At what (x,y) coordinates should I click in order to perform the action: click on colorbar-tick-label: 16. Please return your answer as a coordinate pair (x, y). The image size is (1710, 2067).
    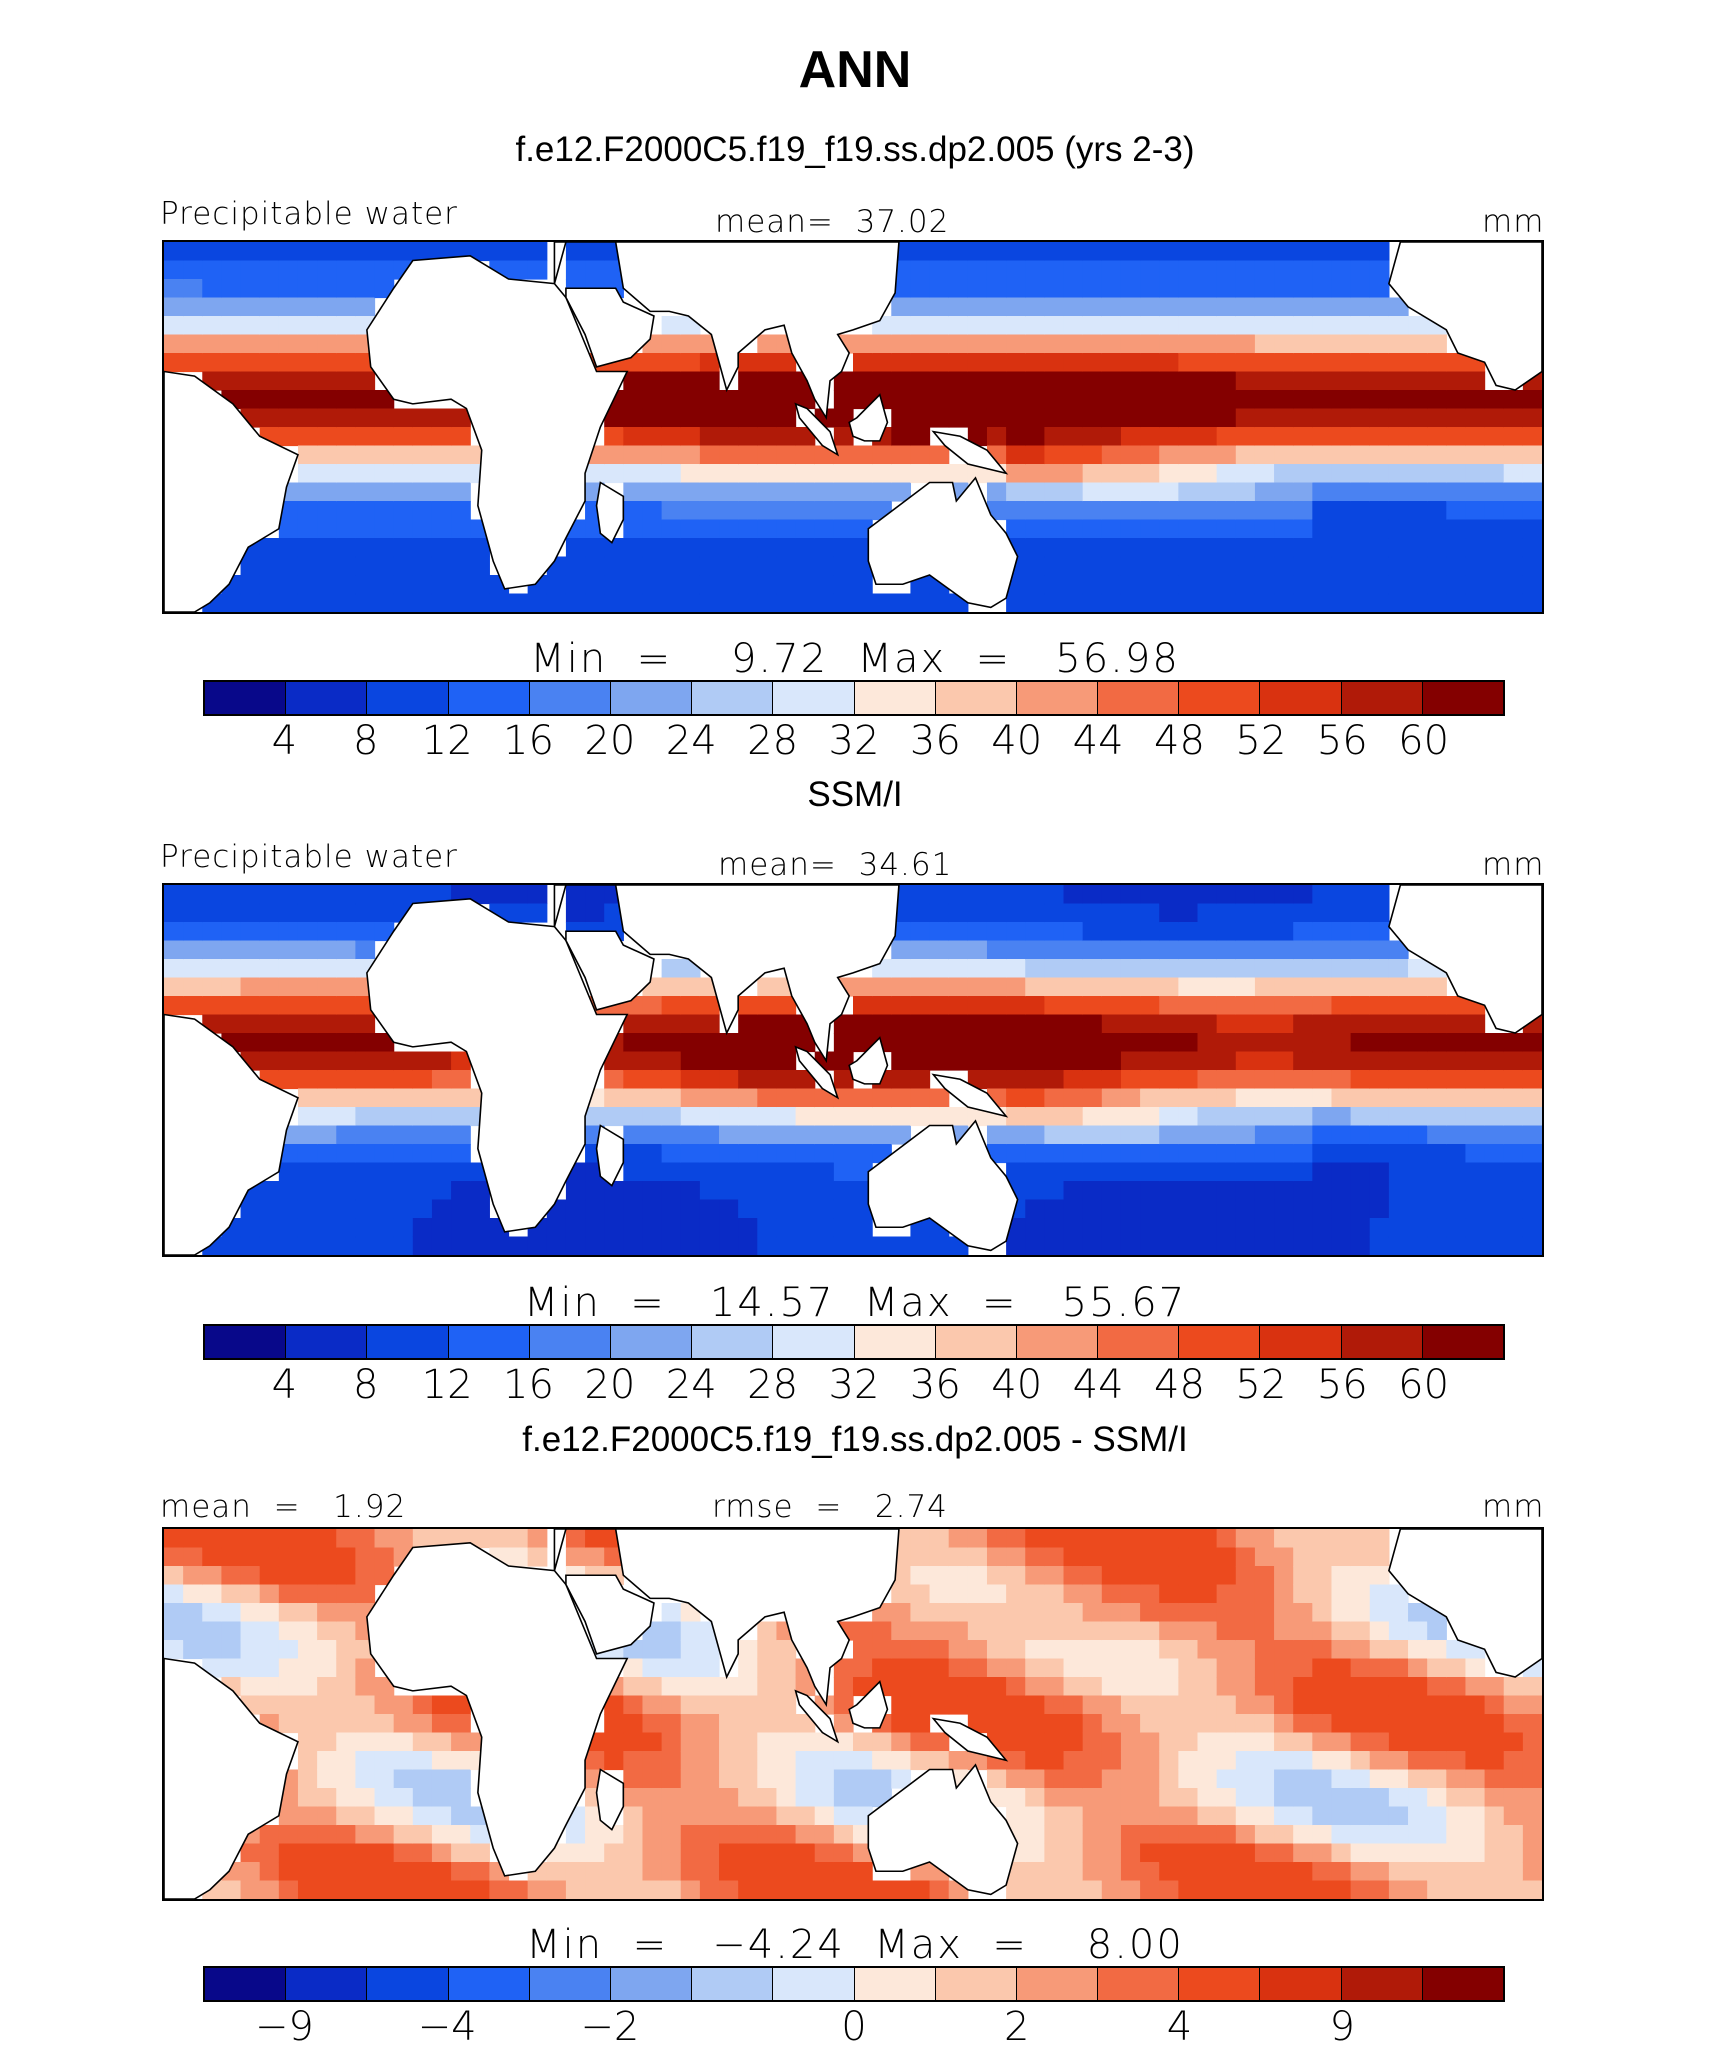
    Looking at the image, I should click on (528, 1385).